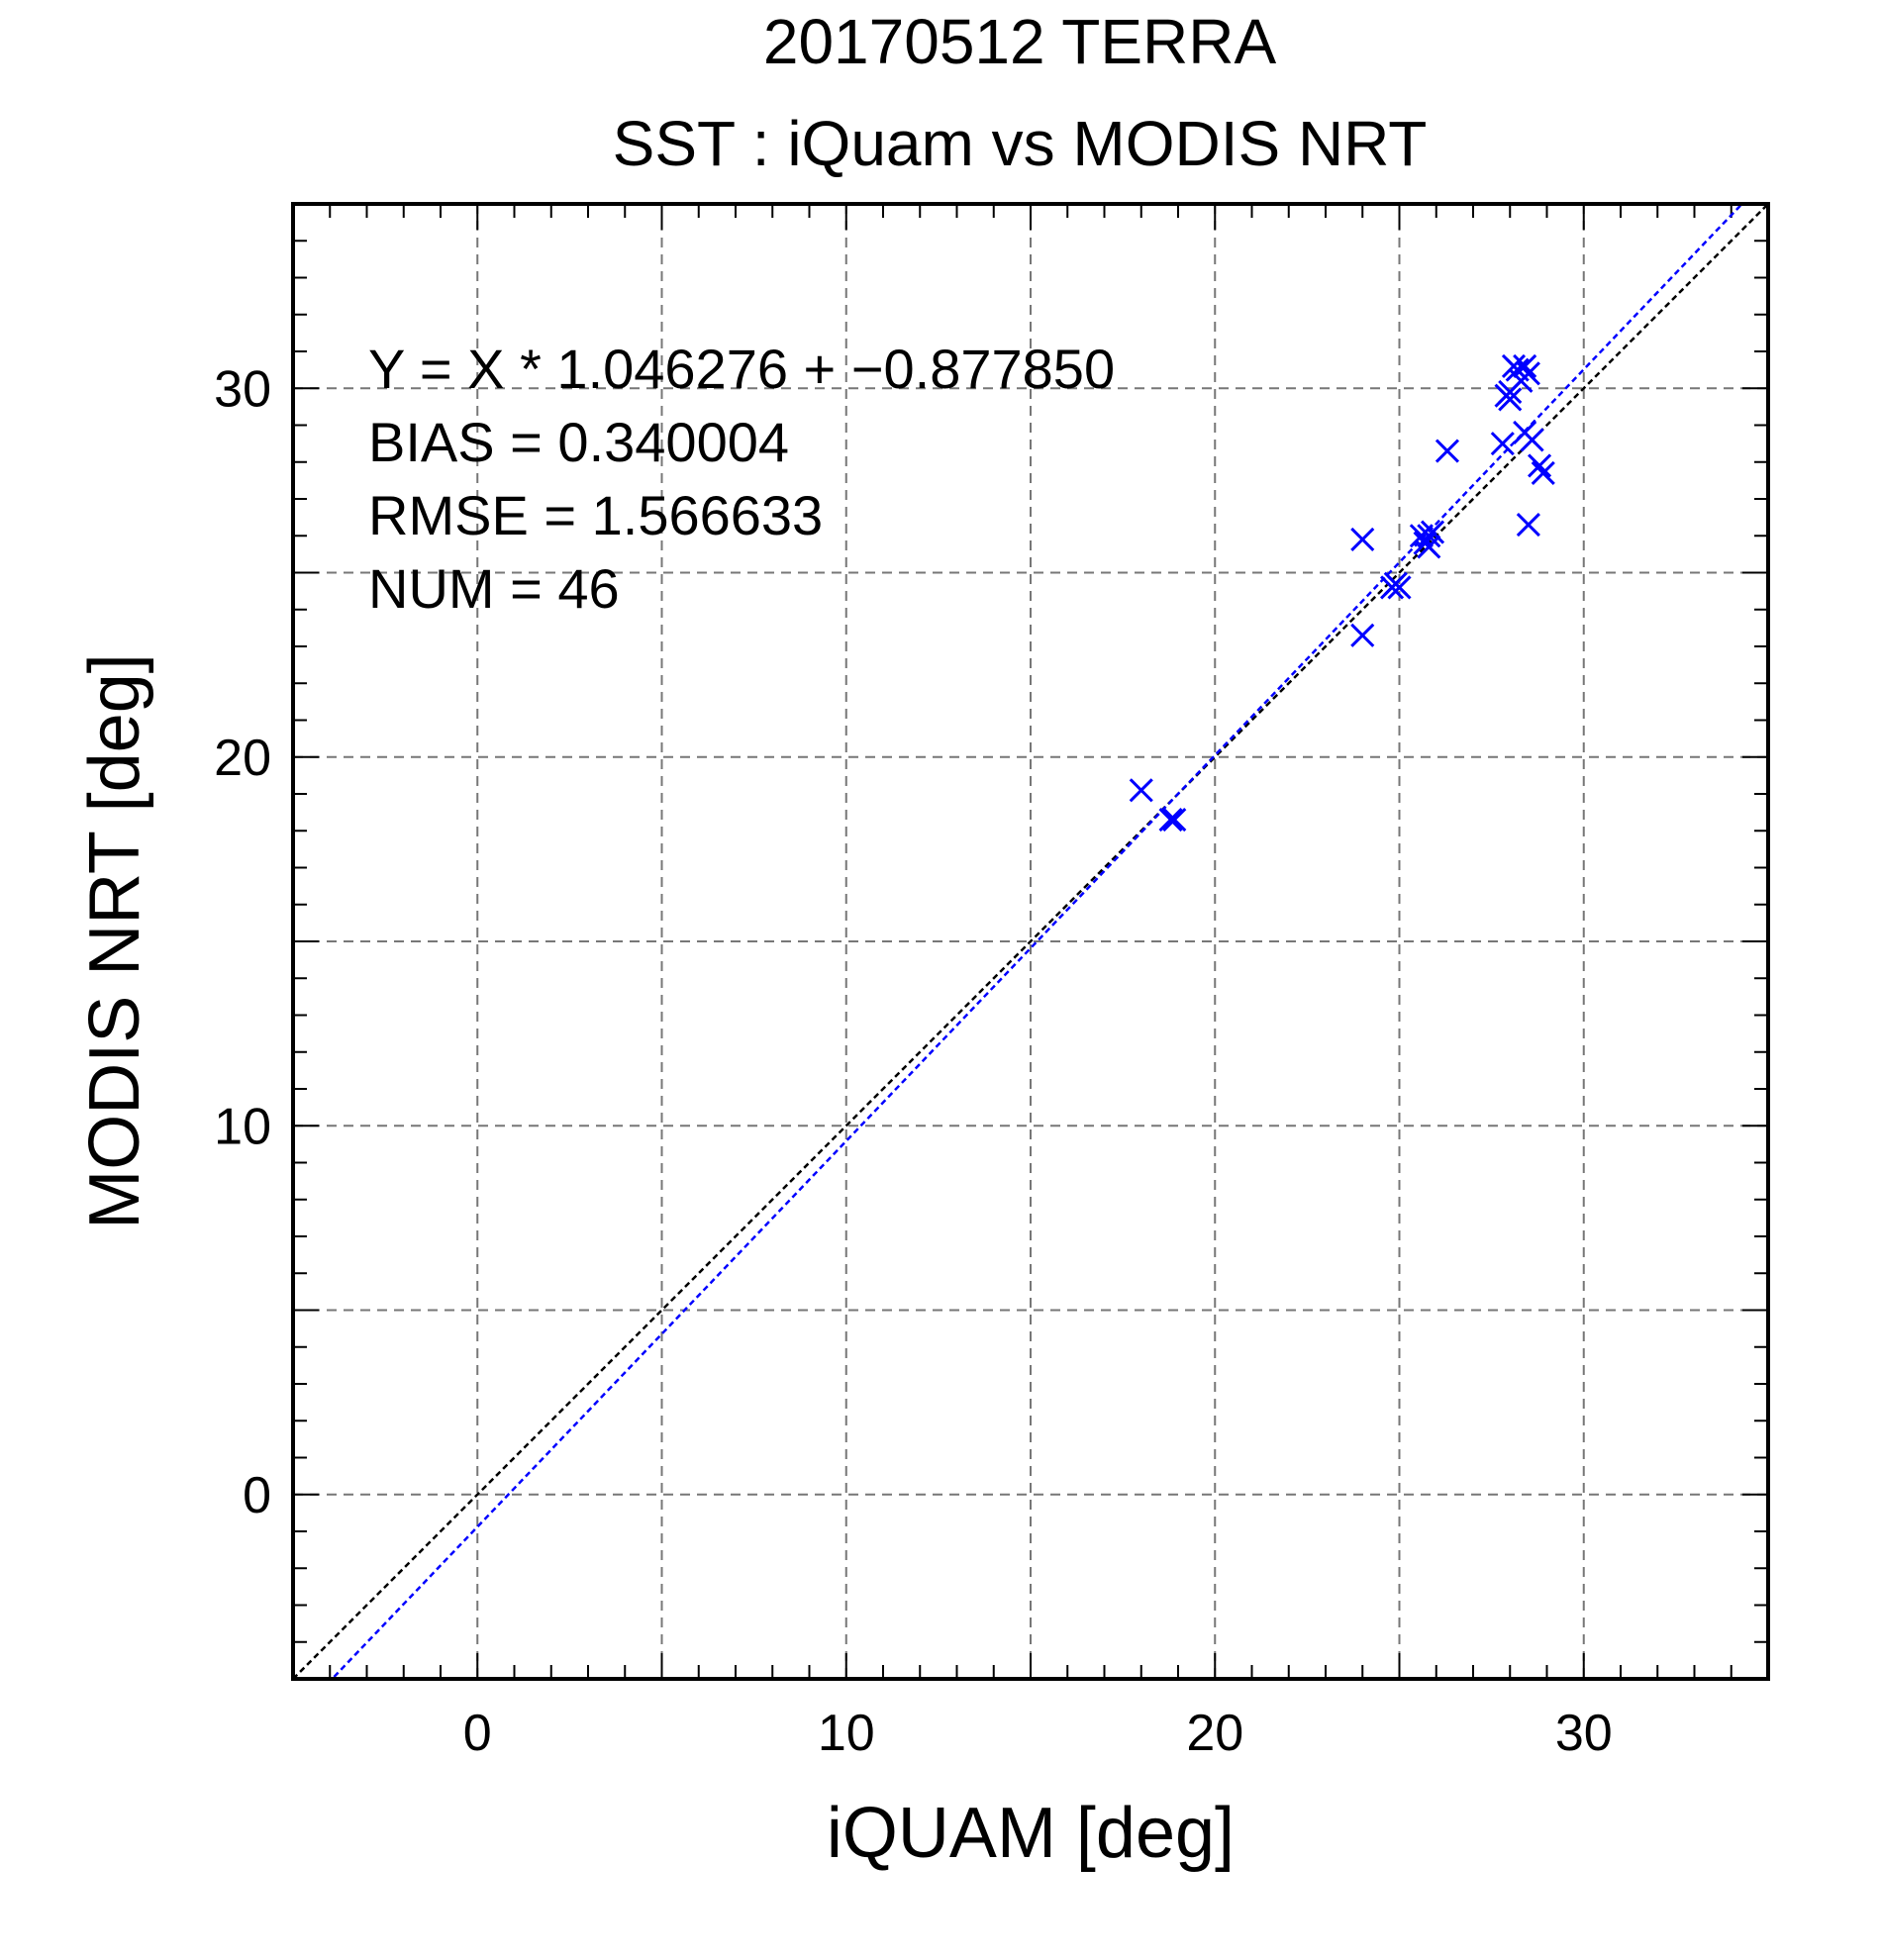 The image size is (1881, 1960). Describe the element at coordinates (114, 941) in the screenshot. I see `y-axis-label: MODIS NRT [deg]` at that location.